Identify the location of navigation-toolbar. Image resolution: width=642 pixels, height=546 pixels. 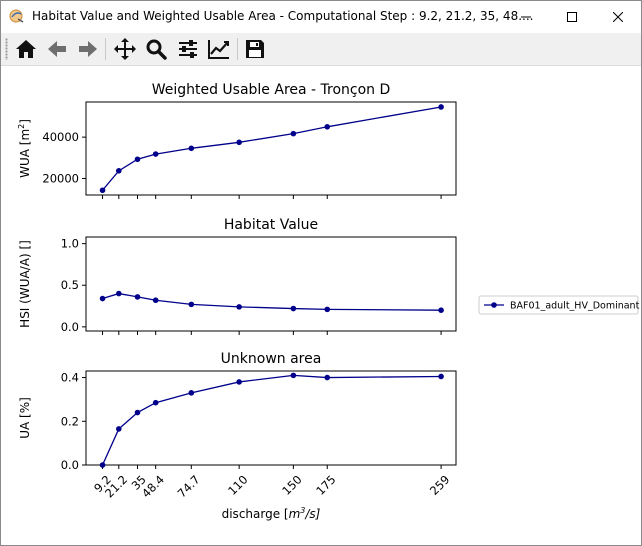
(321, 49).